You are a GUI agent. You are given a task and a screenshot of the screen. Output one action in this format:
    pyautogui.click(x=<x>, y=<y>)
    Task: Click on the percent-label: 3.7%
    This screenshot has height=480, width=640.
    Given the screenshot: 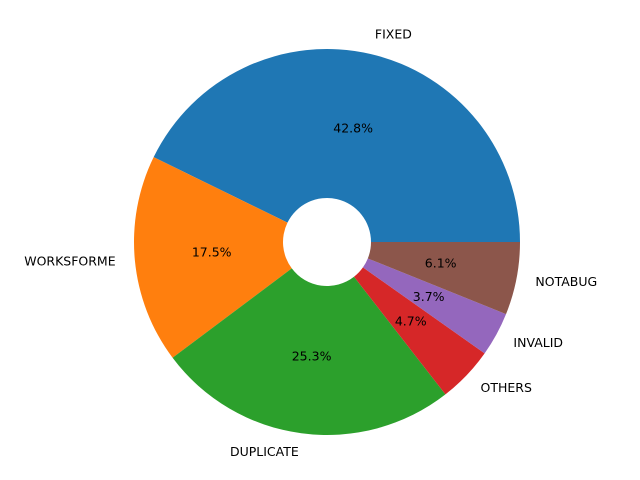 What is the action you would take?
    pyautogui.click(x=429, y=296)
    